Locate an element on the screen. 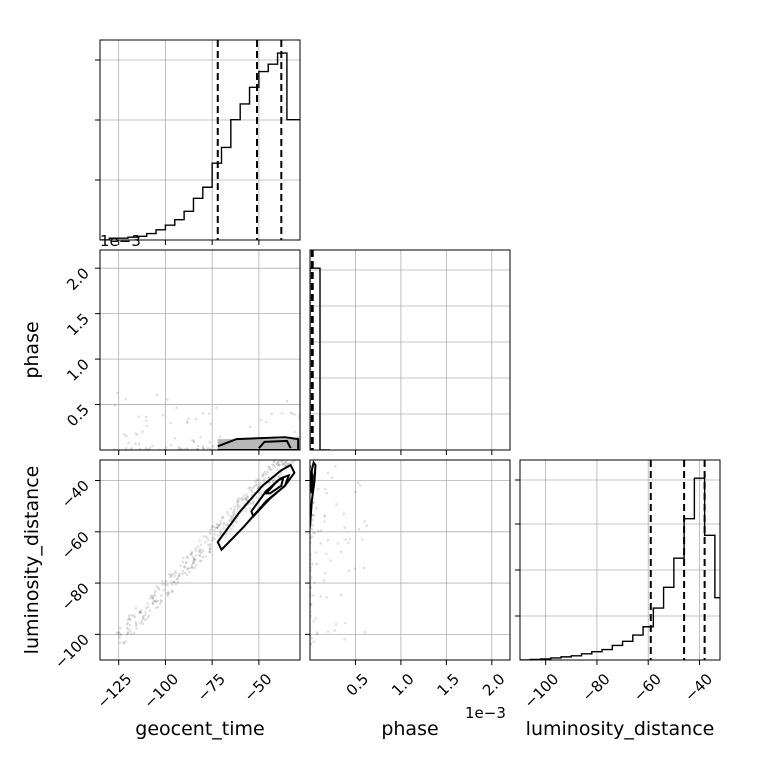 The height and width of the screenshot is (760, 760). panel-phase-ld is located at coordinates (410, 560).